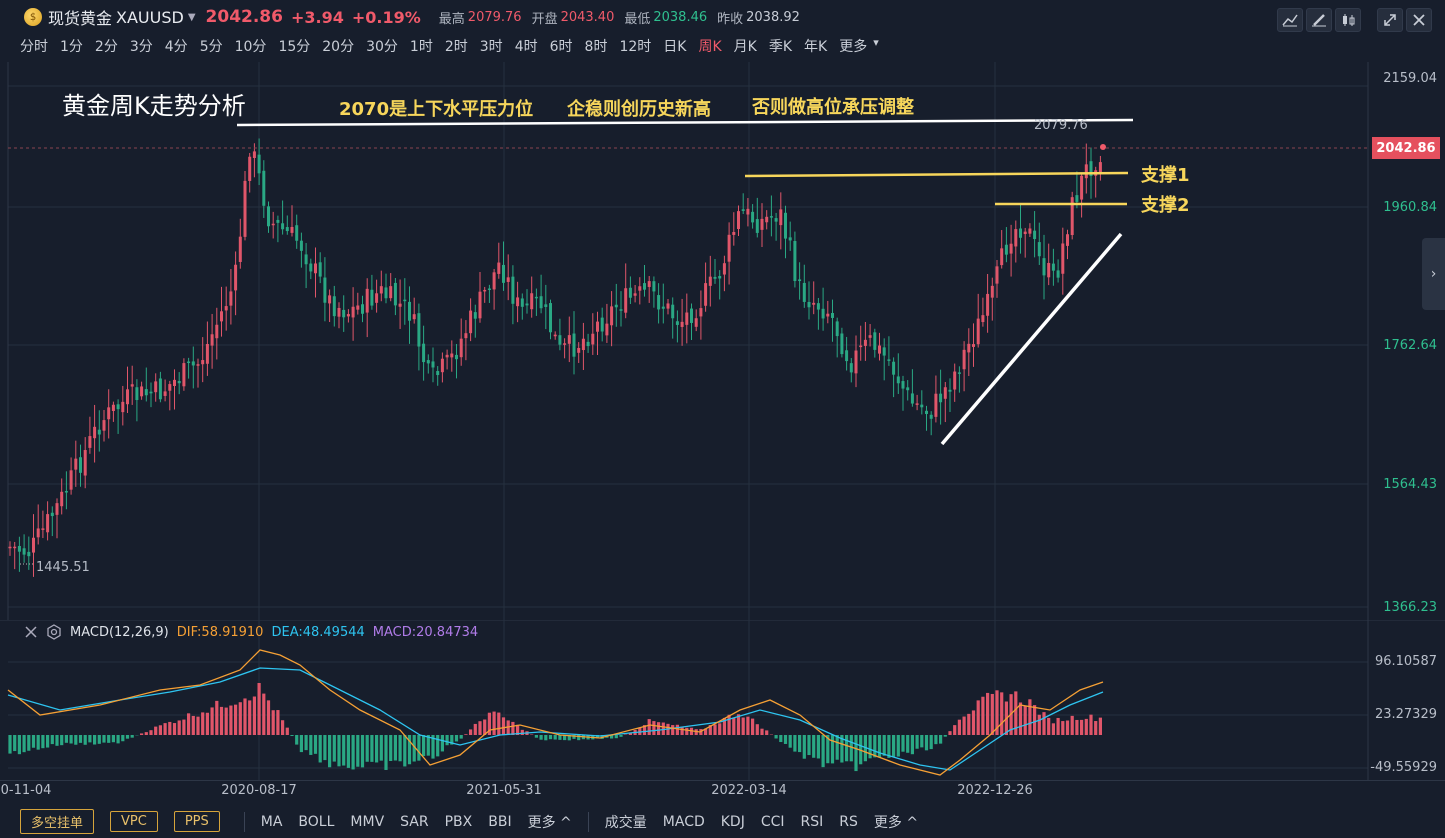  I want to click on tab-period: 月K, so click(745, 47).